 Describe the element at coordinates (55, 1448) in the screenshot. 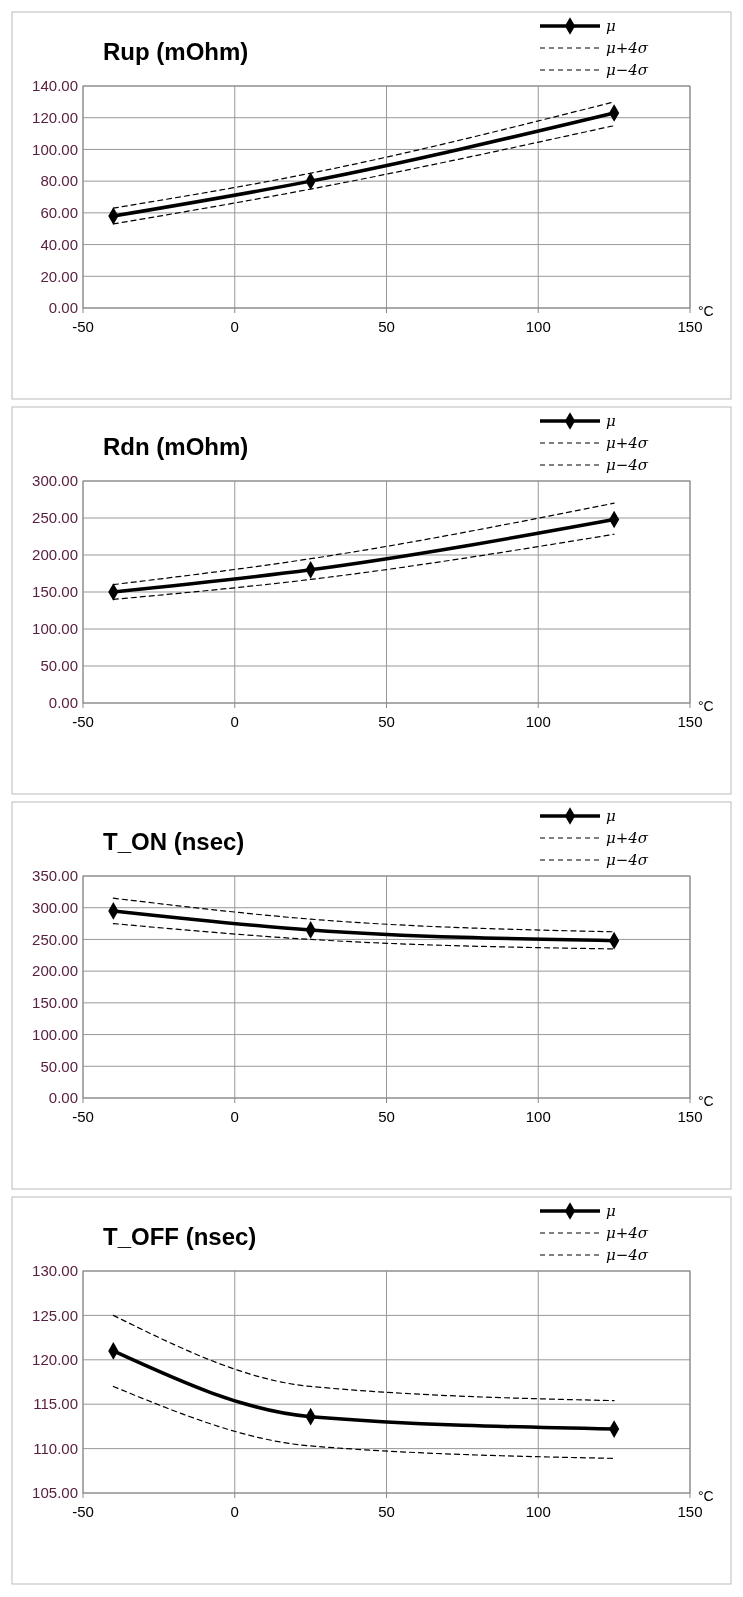

I see `y-tick-label: 110.00` at that location.